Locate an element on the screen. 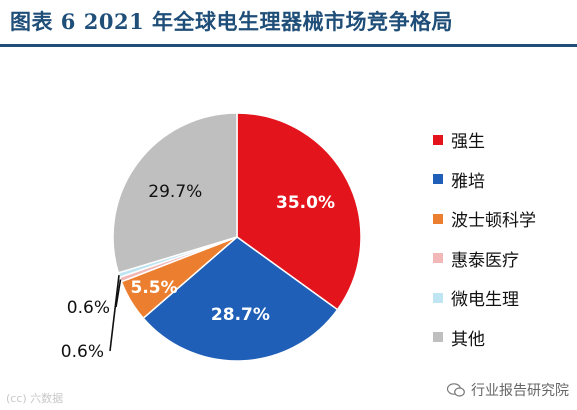  legend-label: 雅培 is located at coordinates (468, 181).